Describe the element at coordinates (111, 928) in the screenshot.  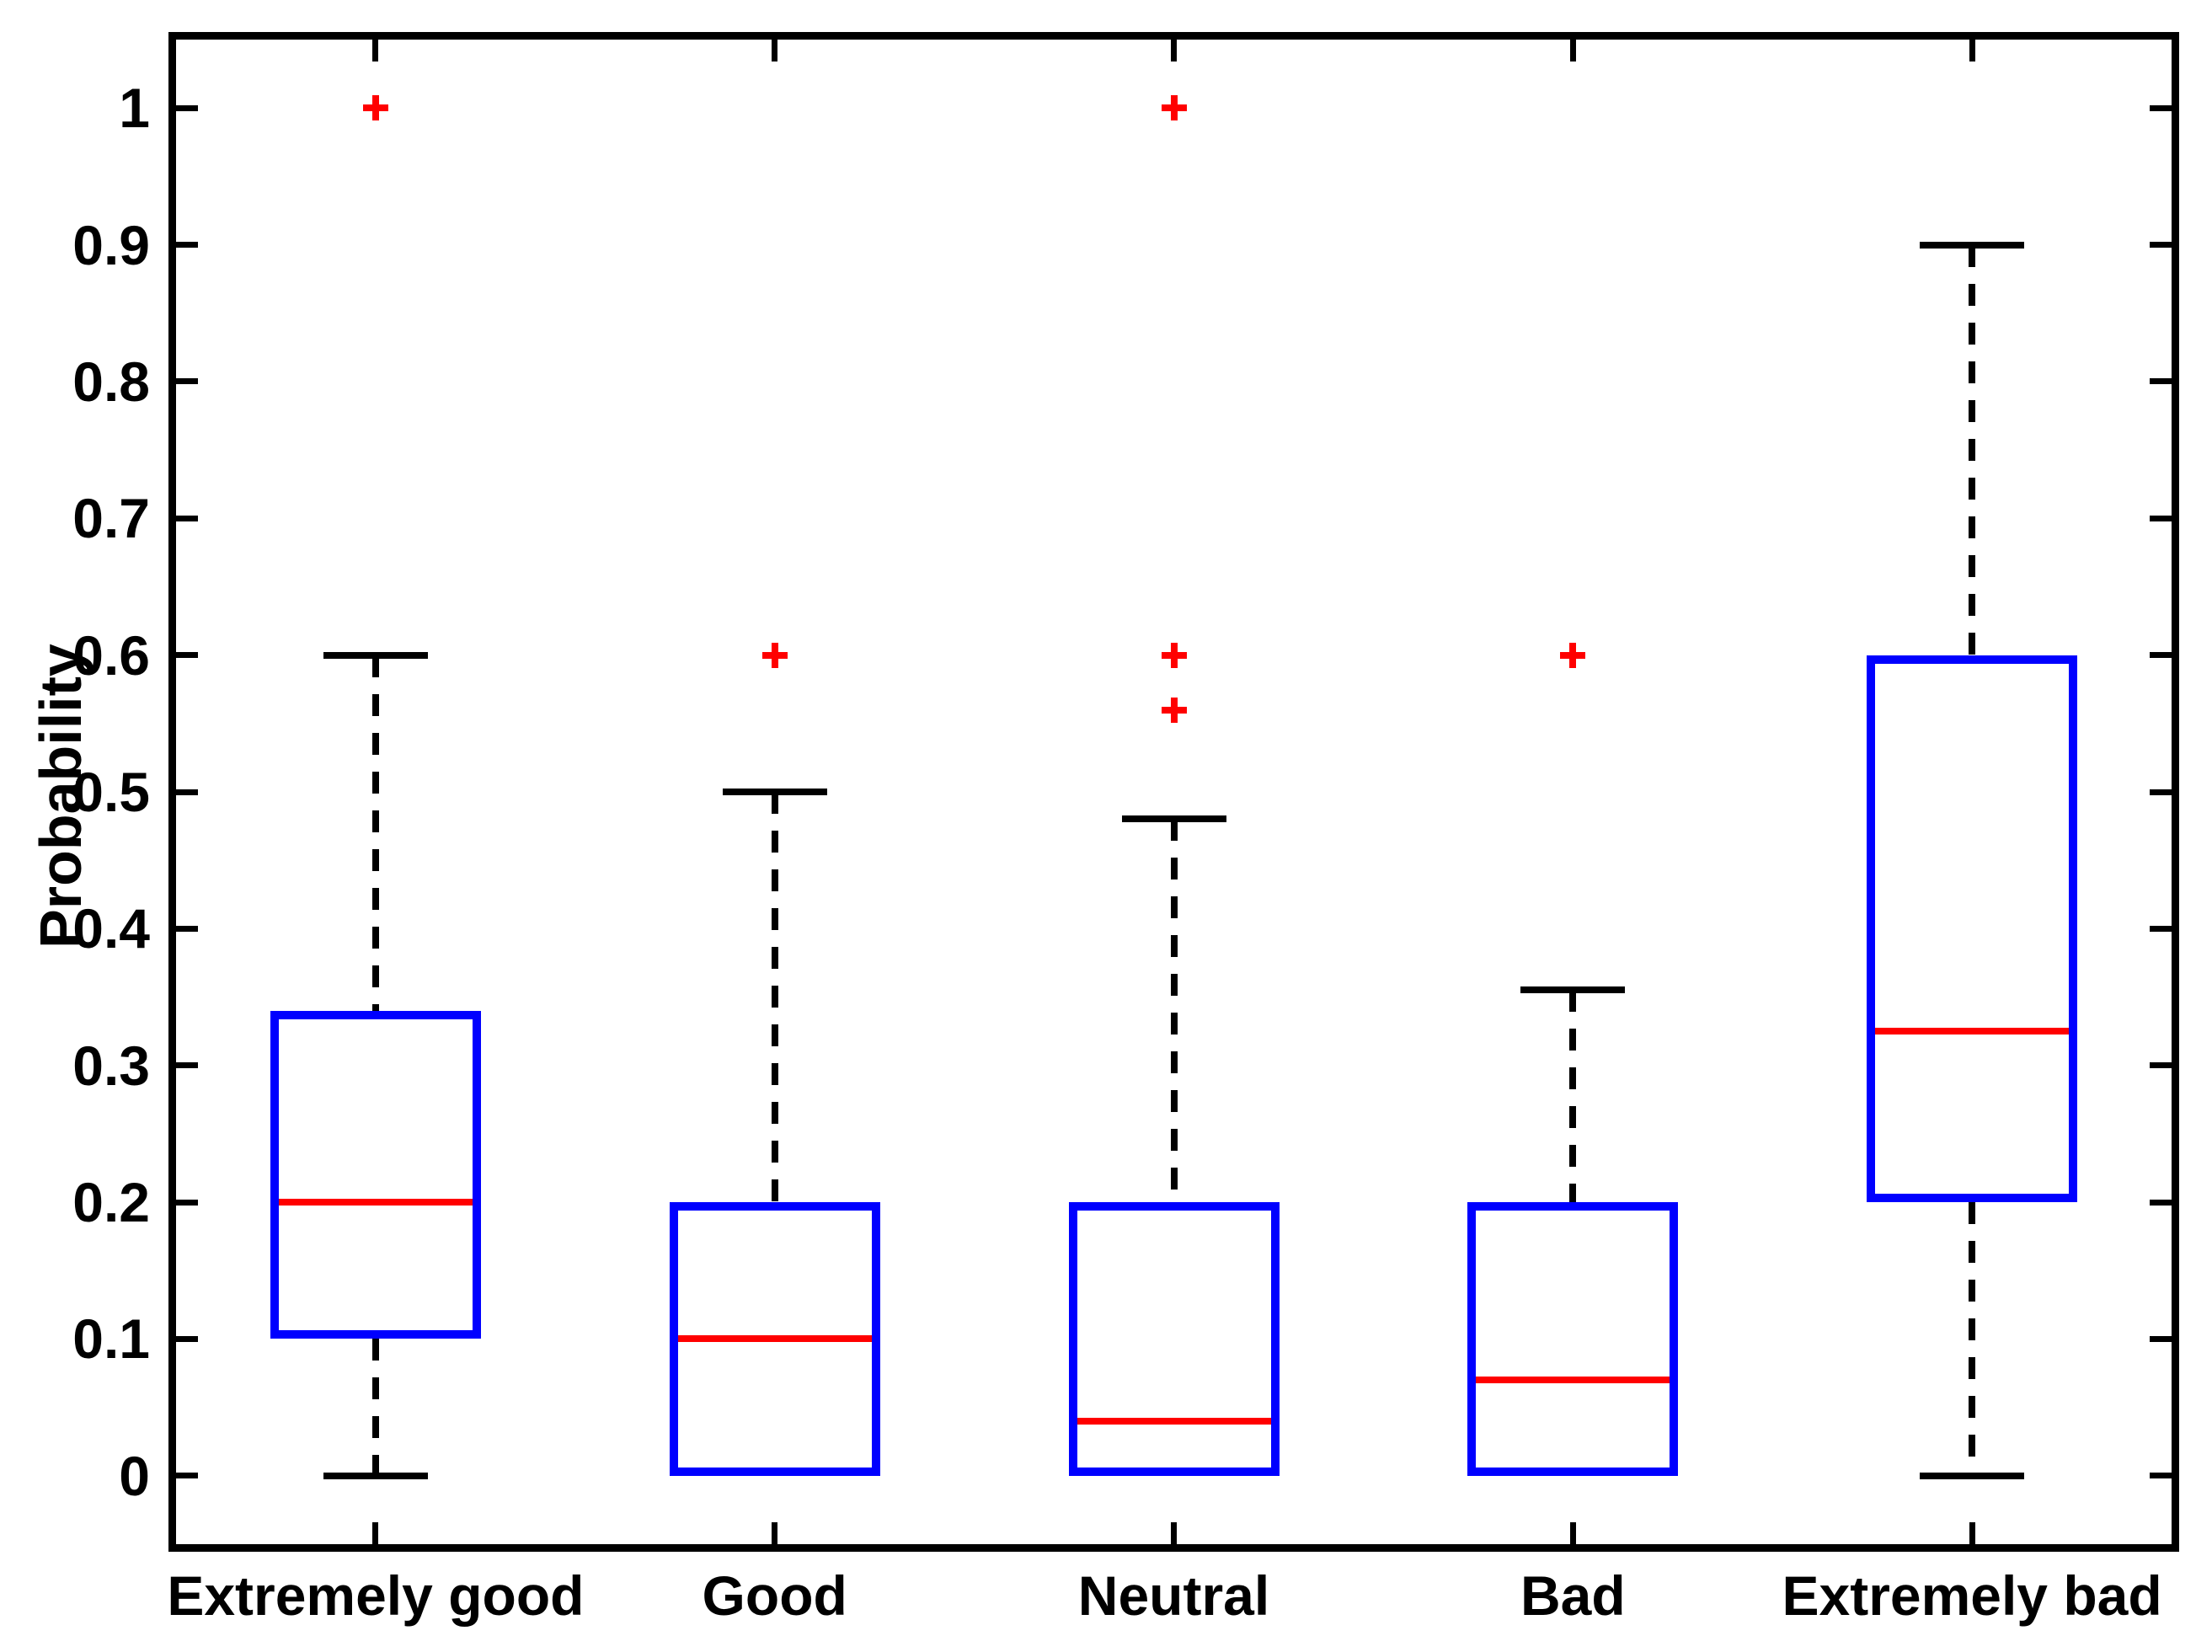
I see `y-tick-label-0.4: 0.4` at that location.